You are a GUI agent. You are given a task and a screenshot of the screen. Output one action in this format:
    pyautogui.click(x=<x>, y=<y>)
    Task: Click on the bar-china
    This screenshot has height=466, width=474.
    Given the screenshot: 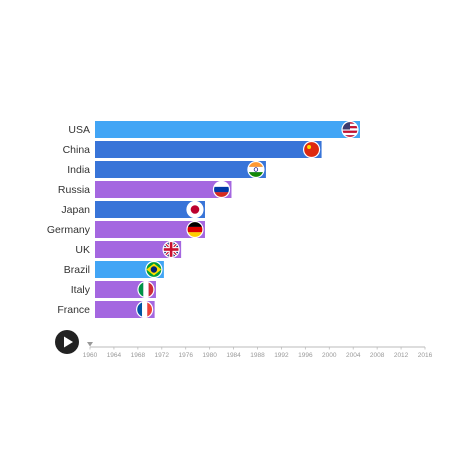 What is the action you would take?
    pyautogui.click(x=208, y=149)
    